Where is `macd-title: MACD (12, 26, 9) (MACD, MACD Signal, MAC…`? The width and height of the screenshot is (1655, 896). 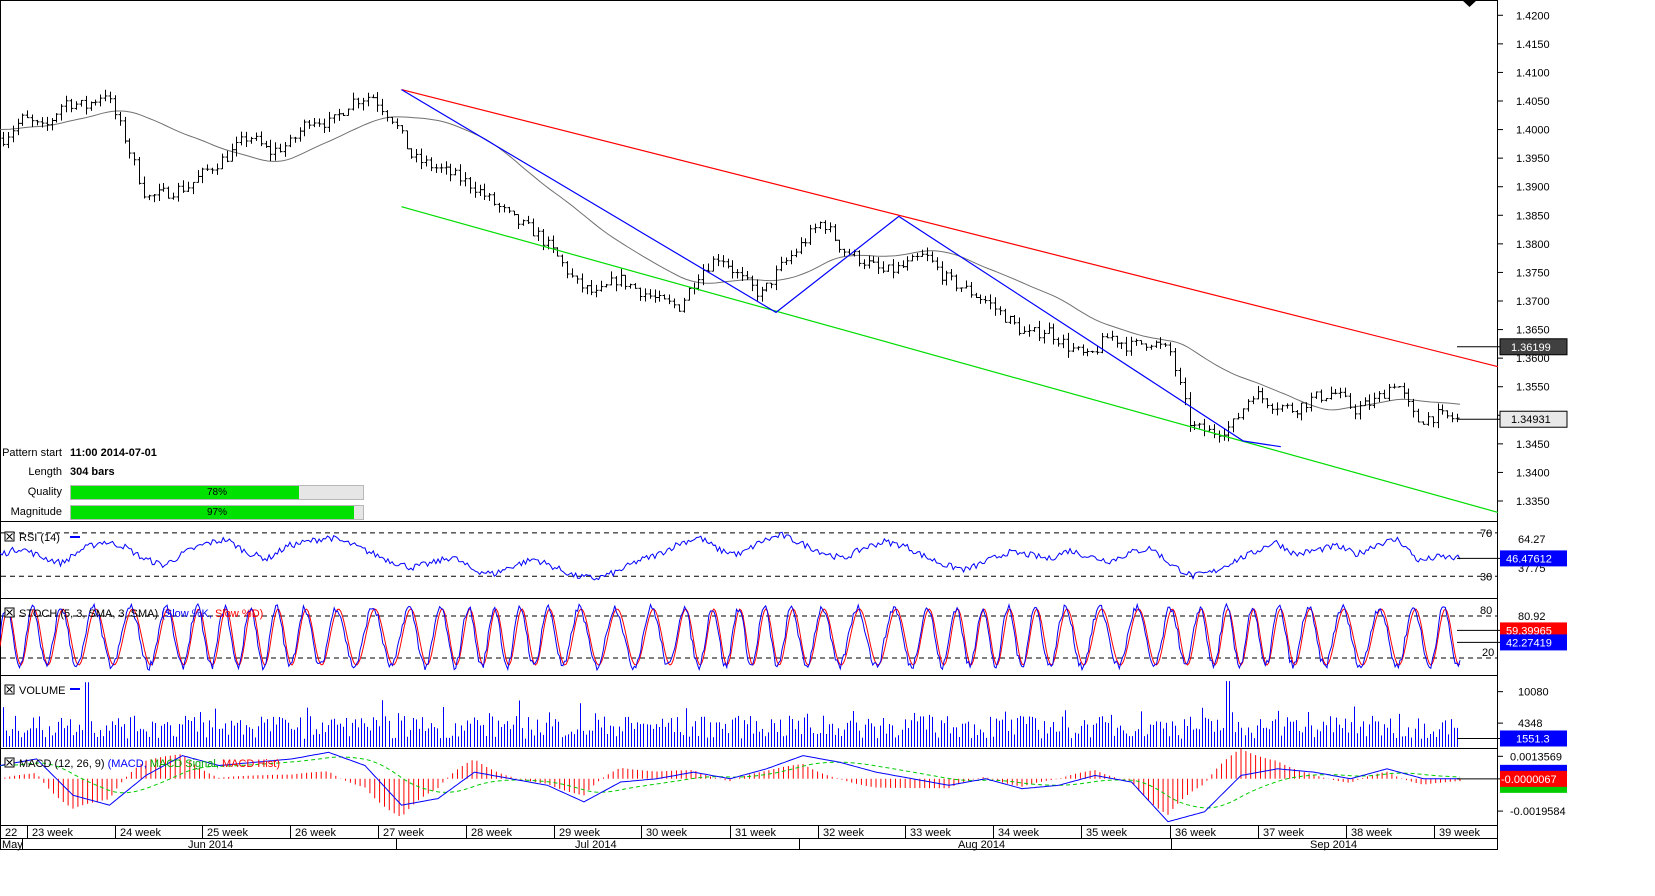 macd-title: MACD (12, 26, 9) (MACD, MACD Signal, MAC… is located at coordinates (149, 764).